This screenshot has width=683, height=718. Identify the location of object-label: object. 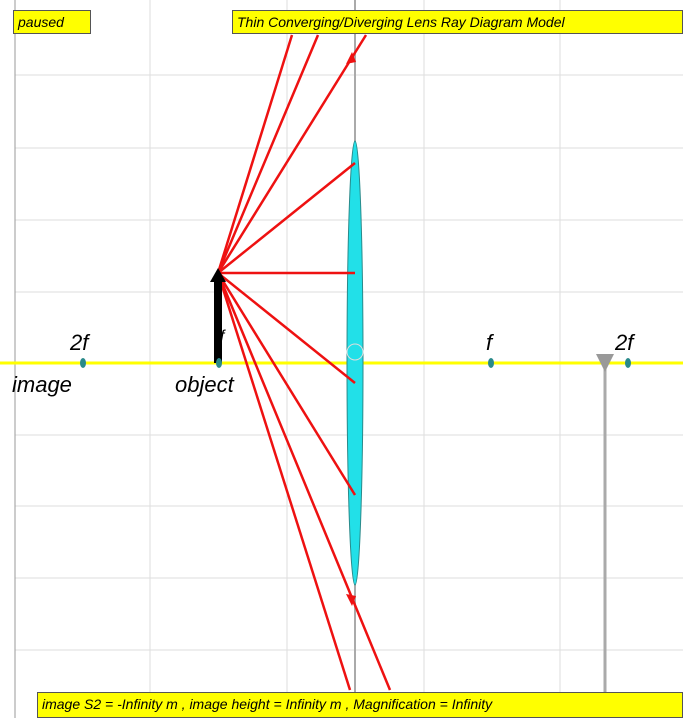
(204, 384).